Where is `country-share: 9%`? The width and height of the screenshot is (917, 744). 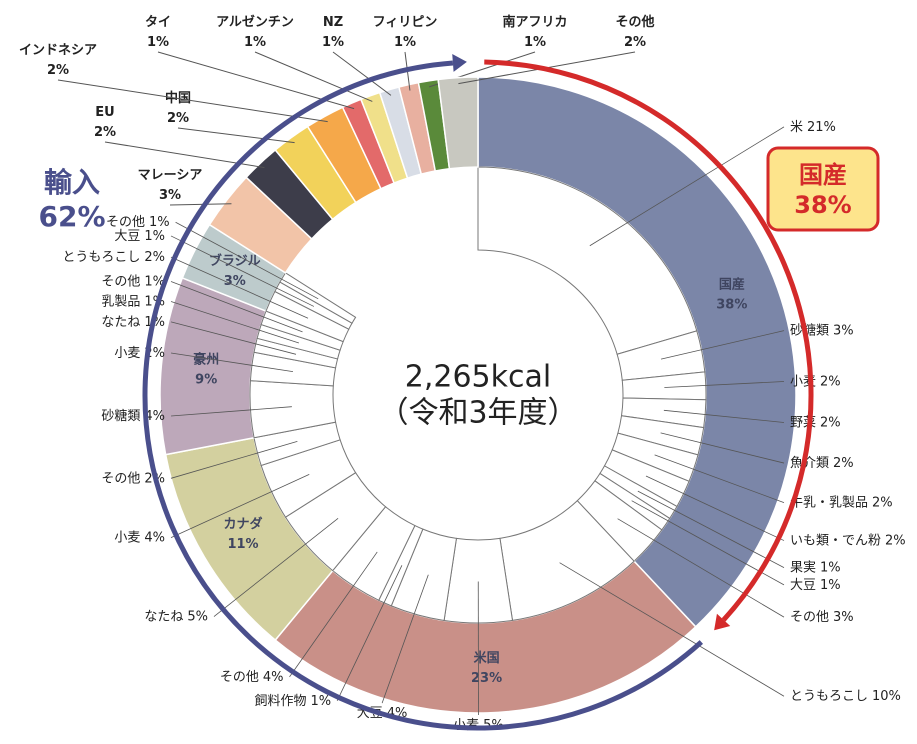
country-share: 9% is located at coordinates (206, 379).